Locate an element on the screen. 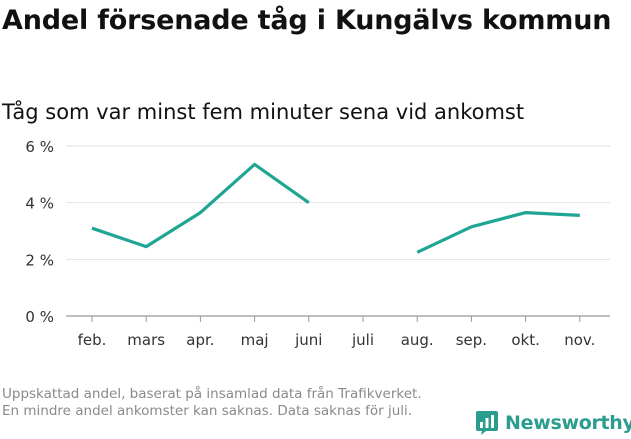  y-tick-label: 0 % is located at coordinates (39, 317).